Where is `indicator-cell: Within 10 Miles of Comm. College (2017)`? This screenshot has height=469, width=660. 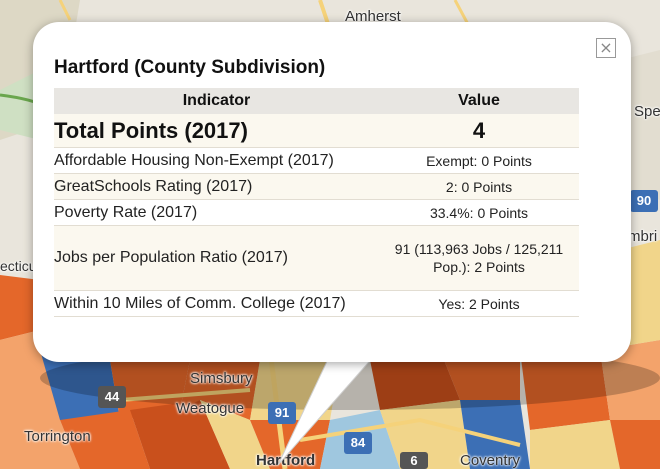 indicator-cell: Within 10 Miles of Comm. College (2017) is located at coordinates (216, 303).